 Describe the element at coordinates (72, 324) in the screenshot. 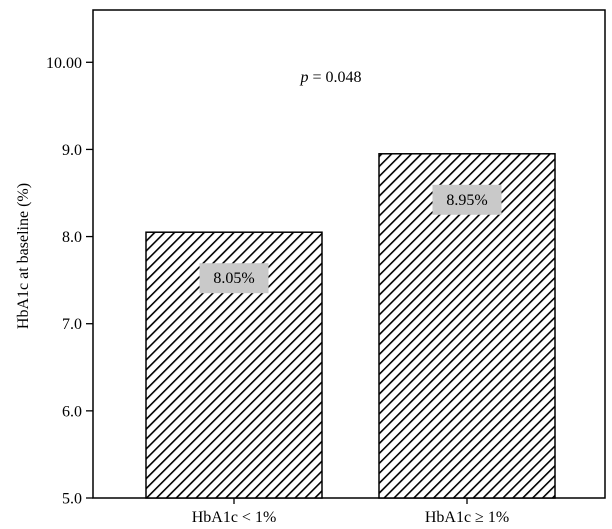

I see `y-tick-label: 7.0` at that location.